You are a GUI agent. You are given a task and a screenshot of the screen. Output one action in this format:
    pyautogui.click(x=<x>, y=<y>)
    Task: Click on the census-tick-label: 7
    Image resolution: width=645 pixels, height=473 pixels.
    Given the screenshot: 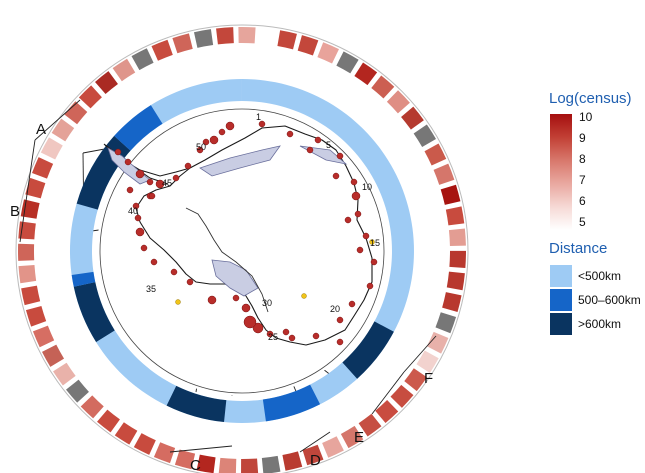 What is the action you would take?
    pyautogui.click(x=582, y=180)
    